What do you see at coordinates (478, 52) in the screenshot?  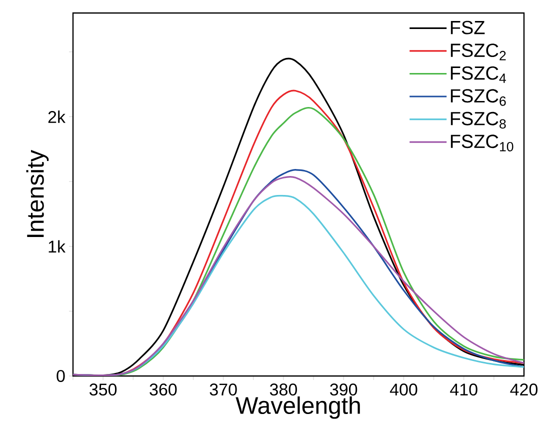 I see `legend-label: FSZC$_{2}$` at bounding box center [478, 52].